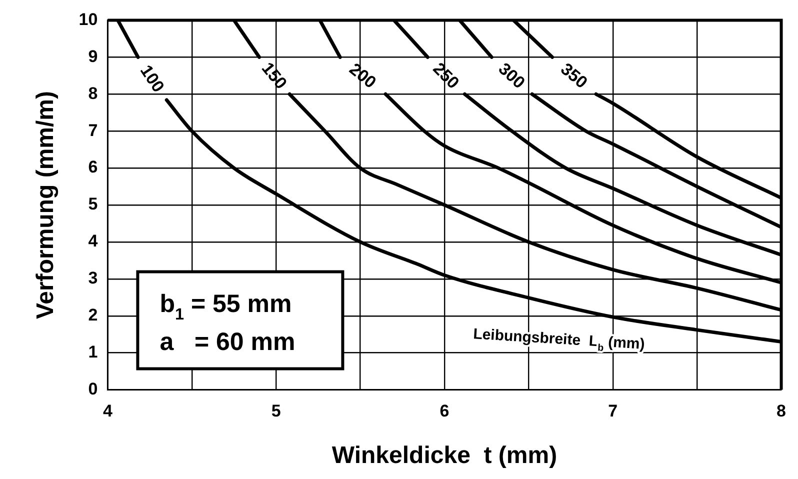 This screenshot has width=798, height=479. Describe the element at coordinates (511, 75) in the screenshot. I see `text: 300` at that location.